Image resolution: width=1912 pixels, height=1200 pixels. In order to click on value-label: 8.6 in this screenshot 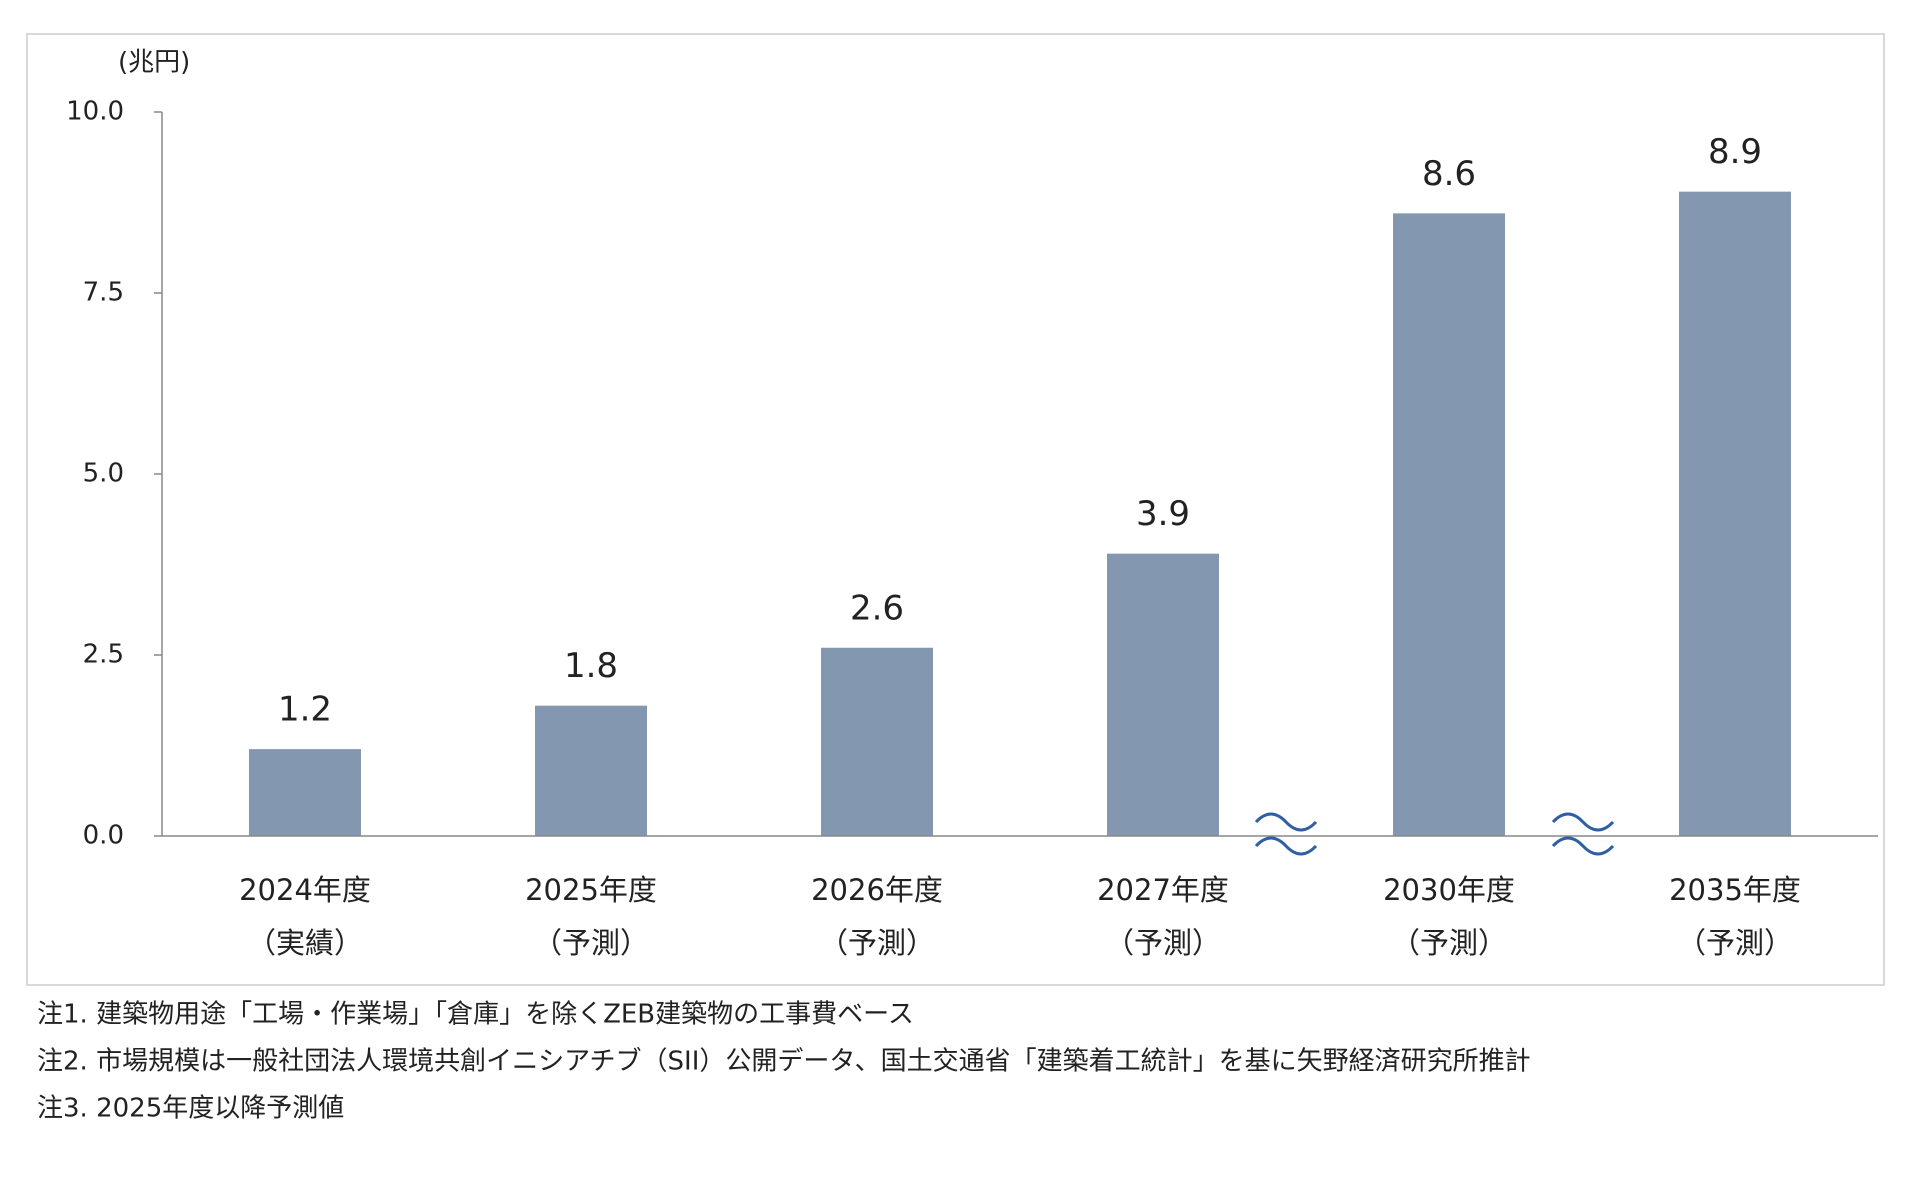, I will do `click(1449, 174)`.